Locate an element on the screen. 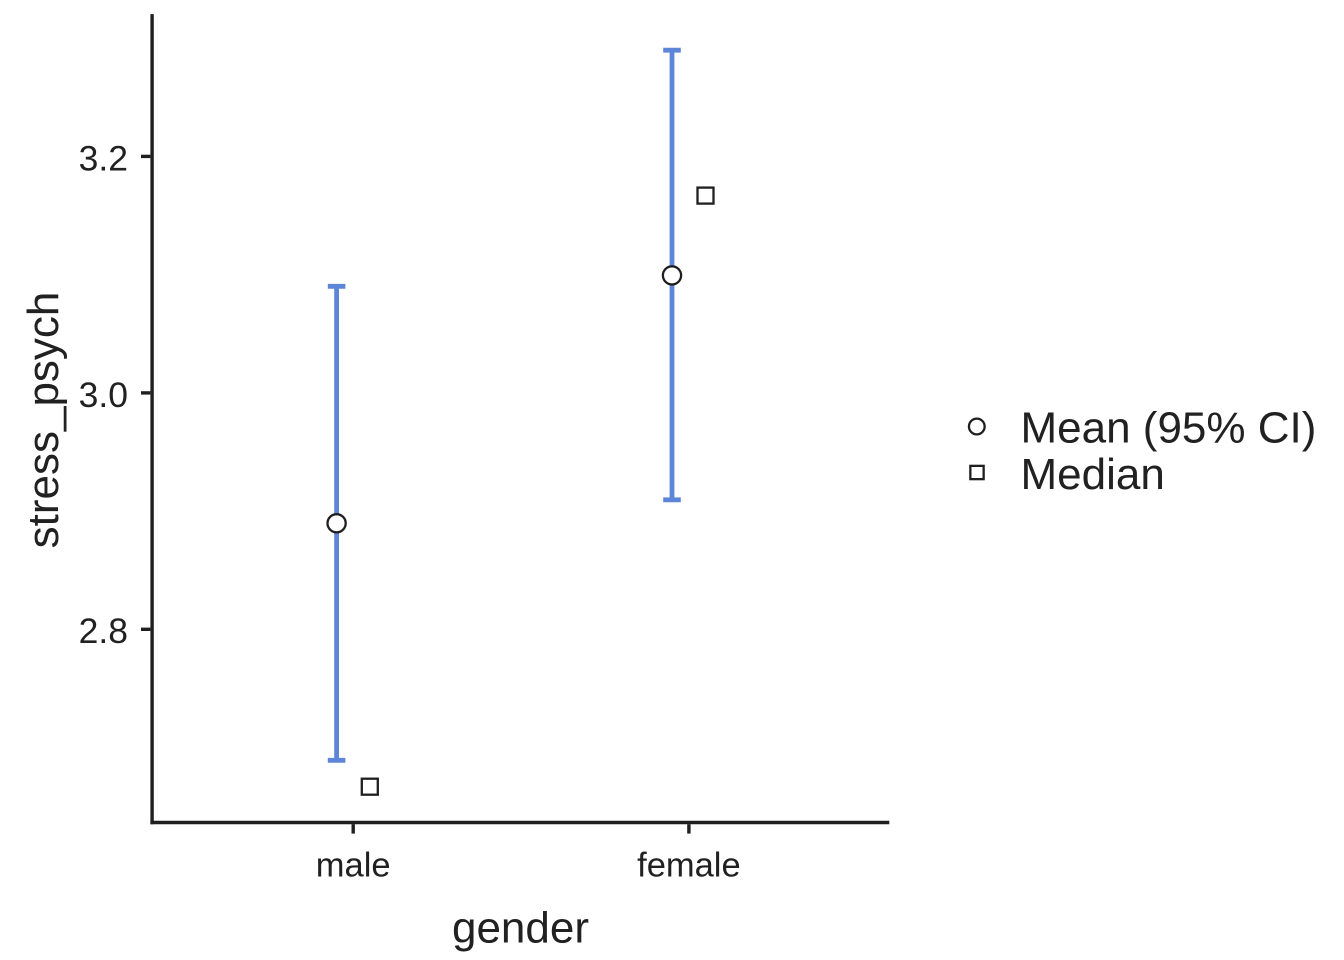 The image size is (1344, 960). svg-text: gender is located at coordinates (520, 927).